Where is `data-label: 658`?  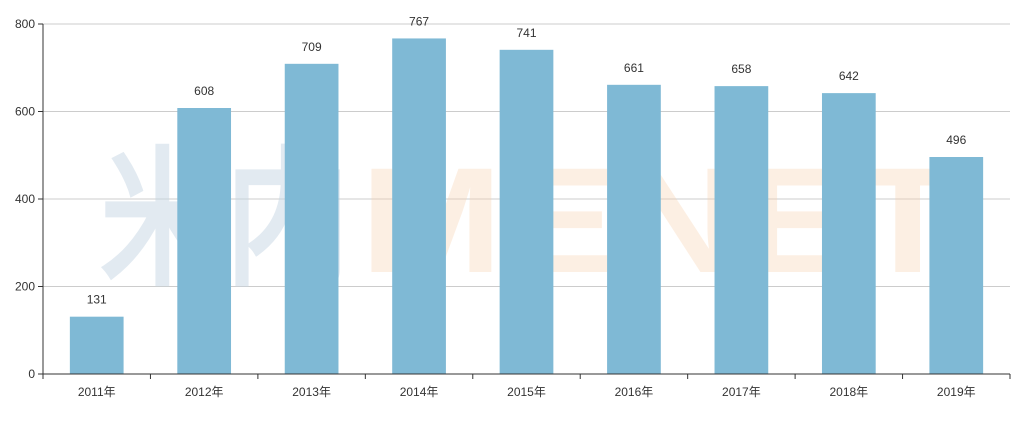
data-label: 658 is located at coordinates (741, 69).